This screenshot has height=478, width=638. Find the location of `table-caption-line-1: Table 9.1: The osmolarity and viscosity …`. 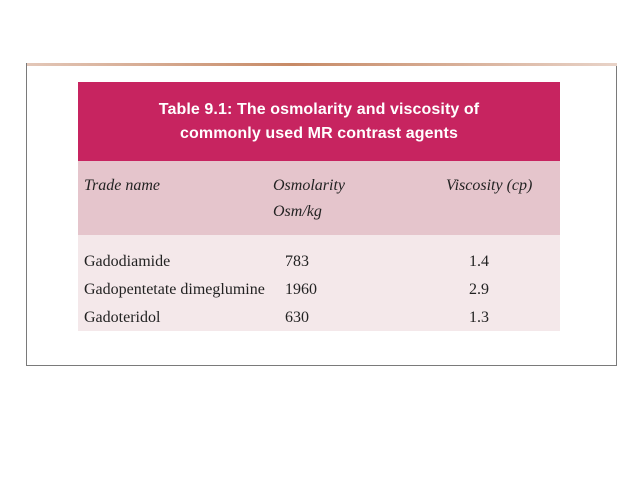

table-caption-line-1: Table 9.1: The osmolarity and viscosity … is located at coordinates (319, 109).